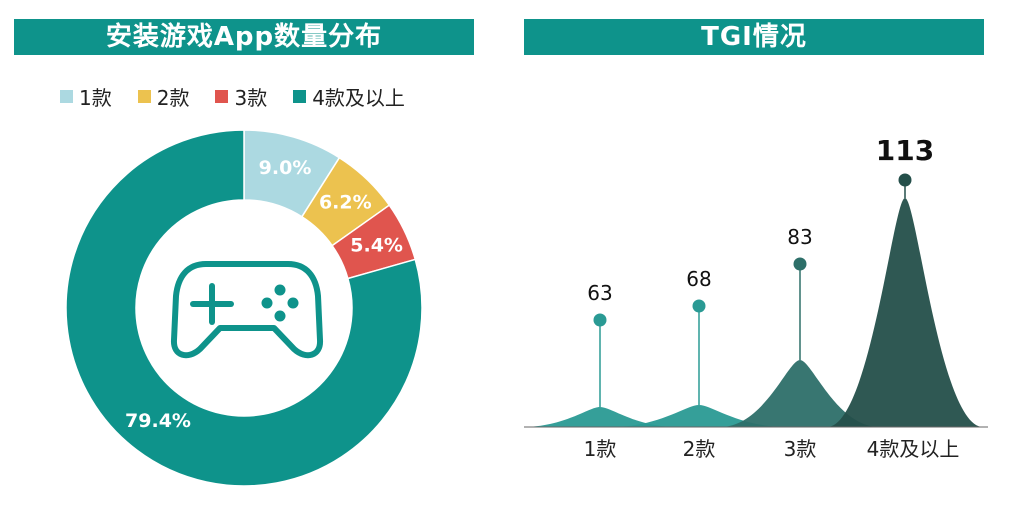  Describe the element at coordinates (800, 449) in the screenshot. I see `tgi-category-label-3: 3款` at that location.